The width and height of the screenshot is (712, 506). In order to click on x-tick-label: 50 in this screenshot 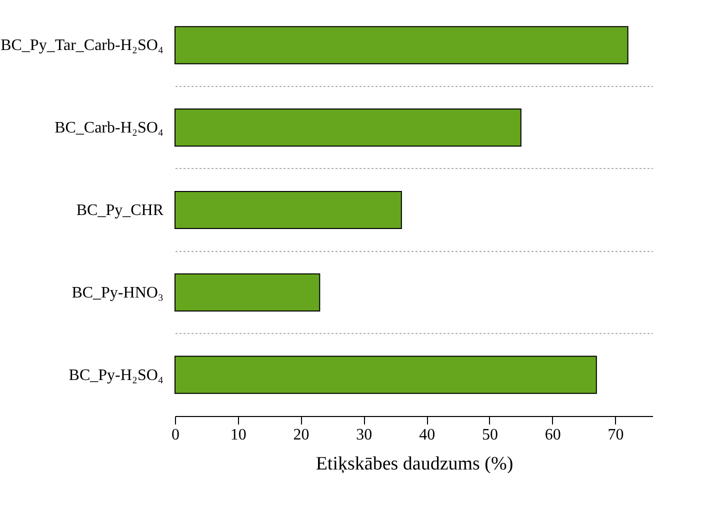, I will do `click(490, 435)`.